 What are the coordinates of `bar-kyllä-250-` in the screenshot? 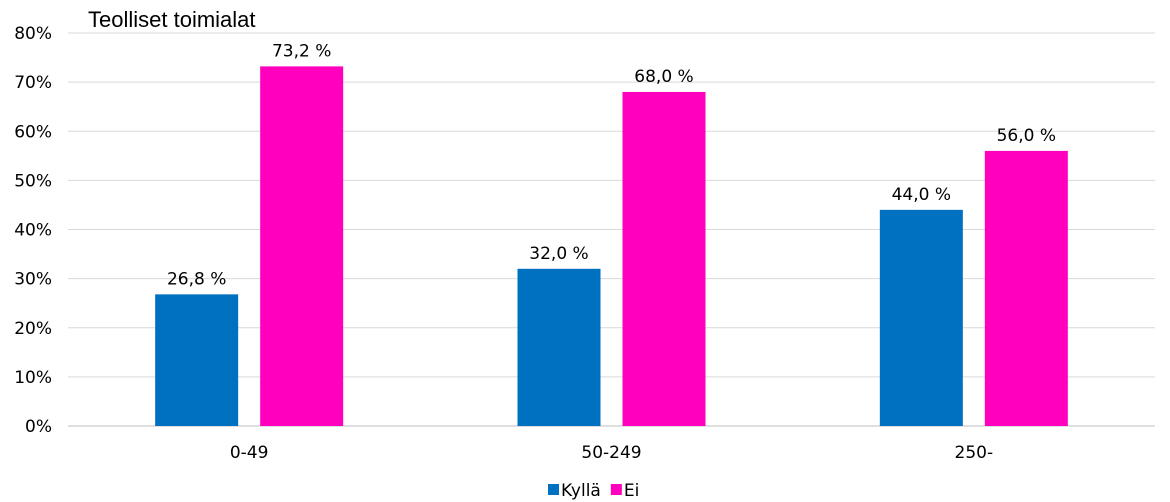 It's located at (921, 317).